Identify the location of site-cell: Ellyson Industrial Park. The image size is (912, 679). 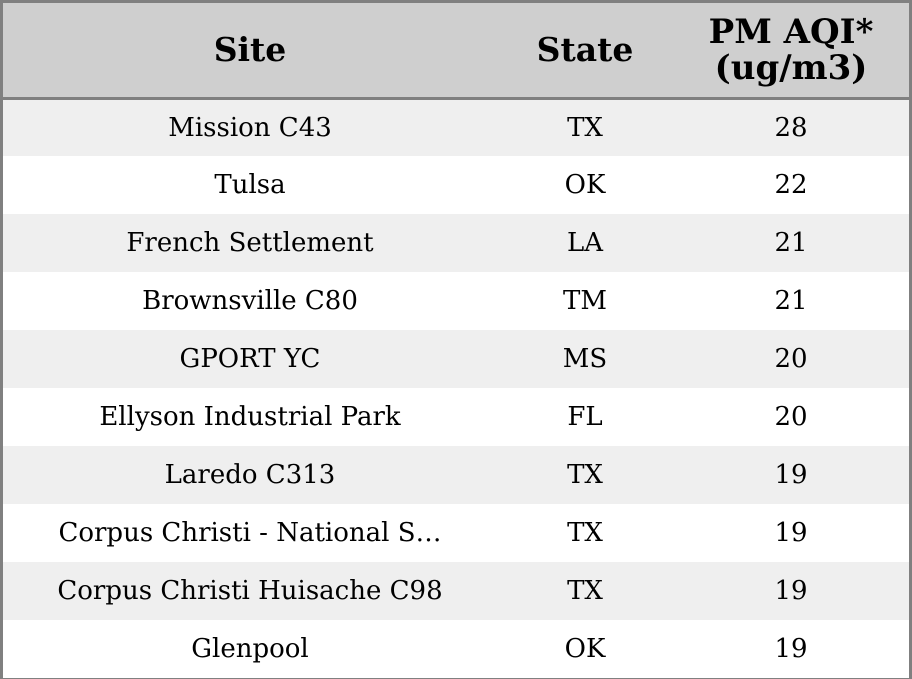
(250, 417).